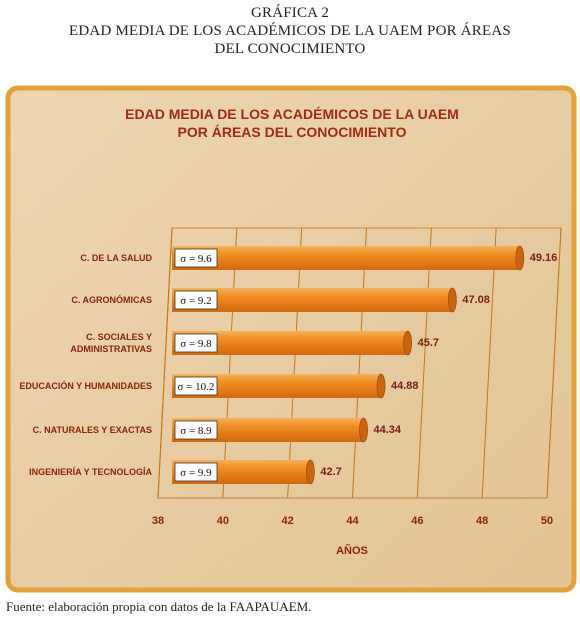 The height and width of the screenshot is (622, 580). Describe the element at coordinates (116, 258) in the screenshot. I see `category-label: C. DE LA SALUD` at that location.